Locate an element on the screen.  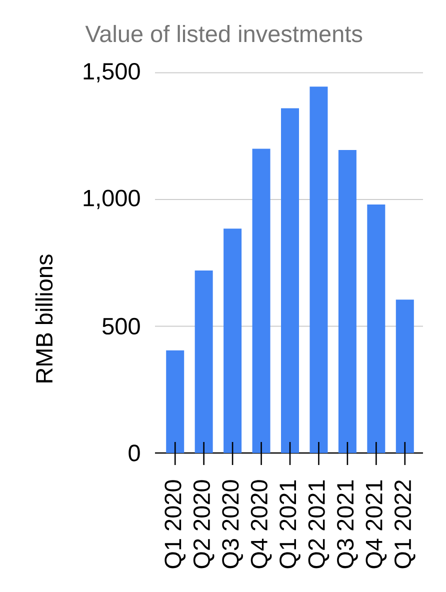
x-tick-label: Q2 2021 is located at coordinates (319, 524).